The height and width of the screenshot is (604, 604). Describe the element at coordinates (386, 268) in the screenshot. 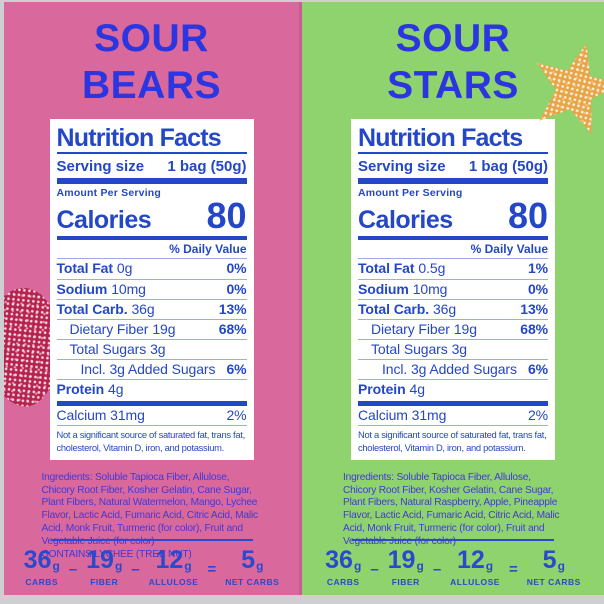

I see `row-name: Total Fat` at that location.